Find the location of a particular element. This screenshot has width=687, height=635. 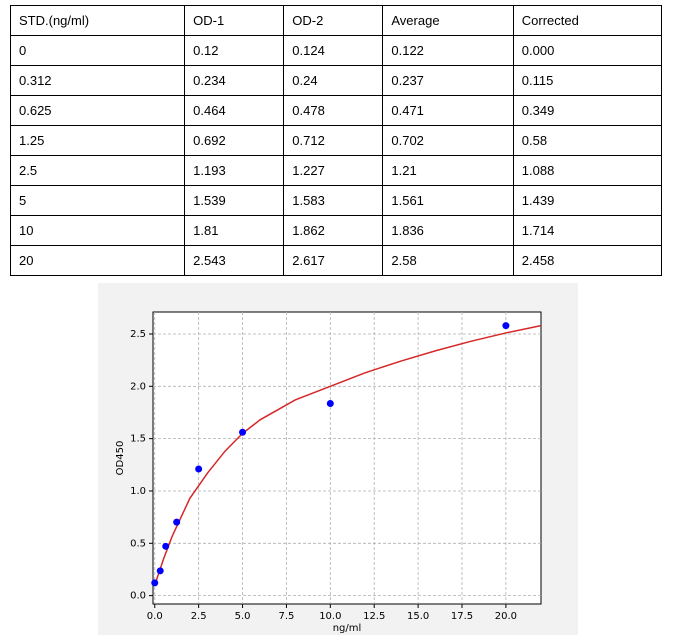

cell: 0.12 is located at coordinates (234, 50).